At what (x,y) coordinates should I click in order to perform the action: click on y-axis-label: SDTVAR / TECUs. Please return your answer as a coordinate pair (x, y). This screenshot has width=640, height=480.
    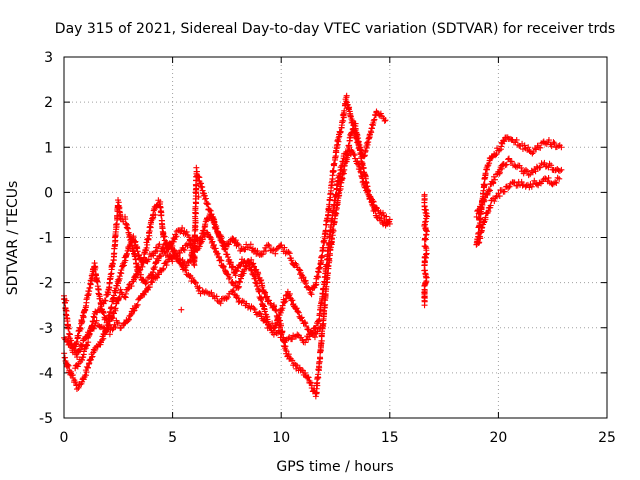
    Looking at the image, I should click on (13, 238).